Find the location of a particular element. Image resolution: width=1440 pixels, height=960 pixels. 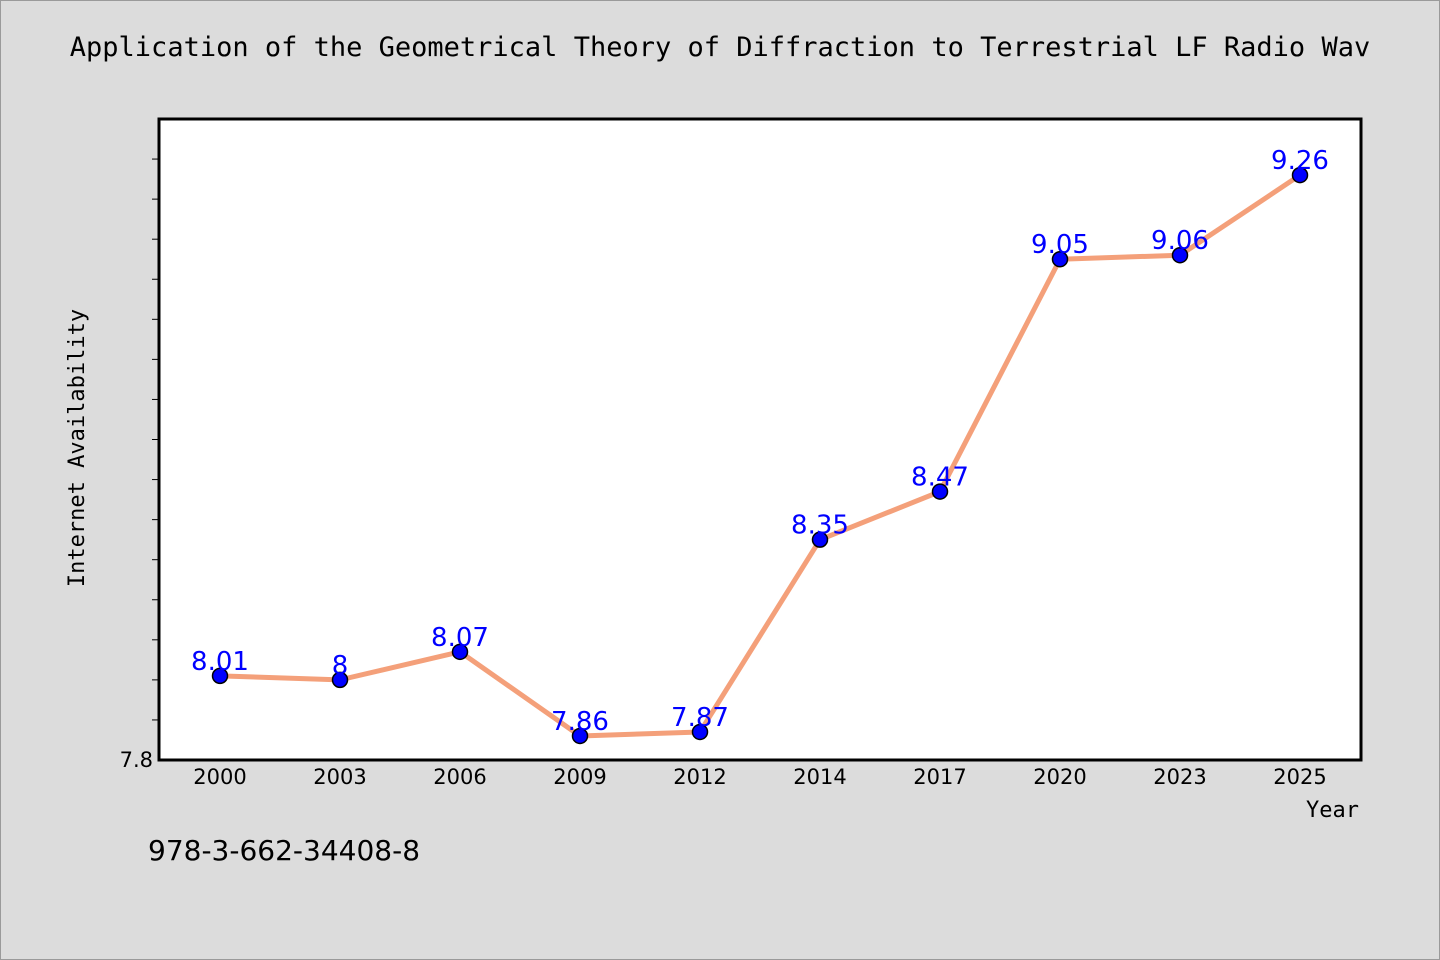

x-tick-label: 2009 is located at coordinates (579, 777).